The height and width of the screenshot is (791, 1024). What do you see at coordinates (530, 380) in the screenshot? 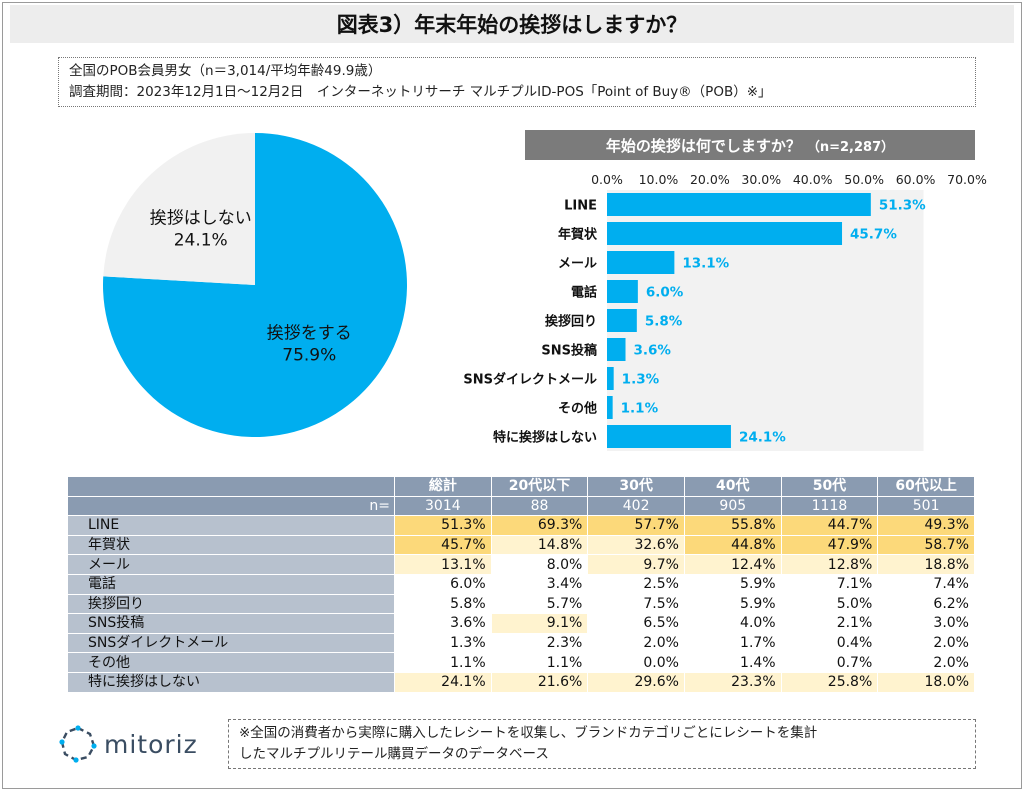
I see `category-label: SNSダイレクトメール` at bounding box center [530, 380].